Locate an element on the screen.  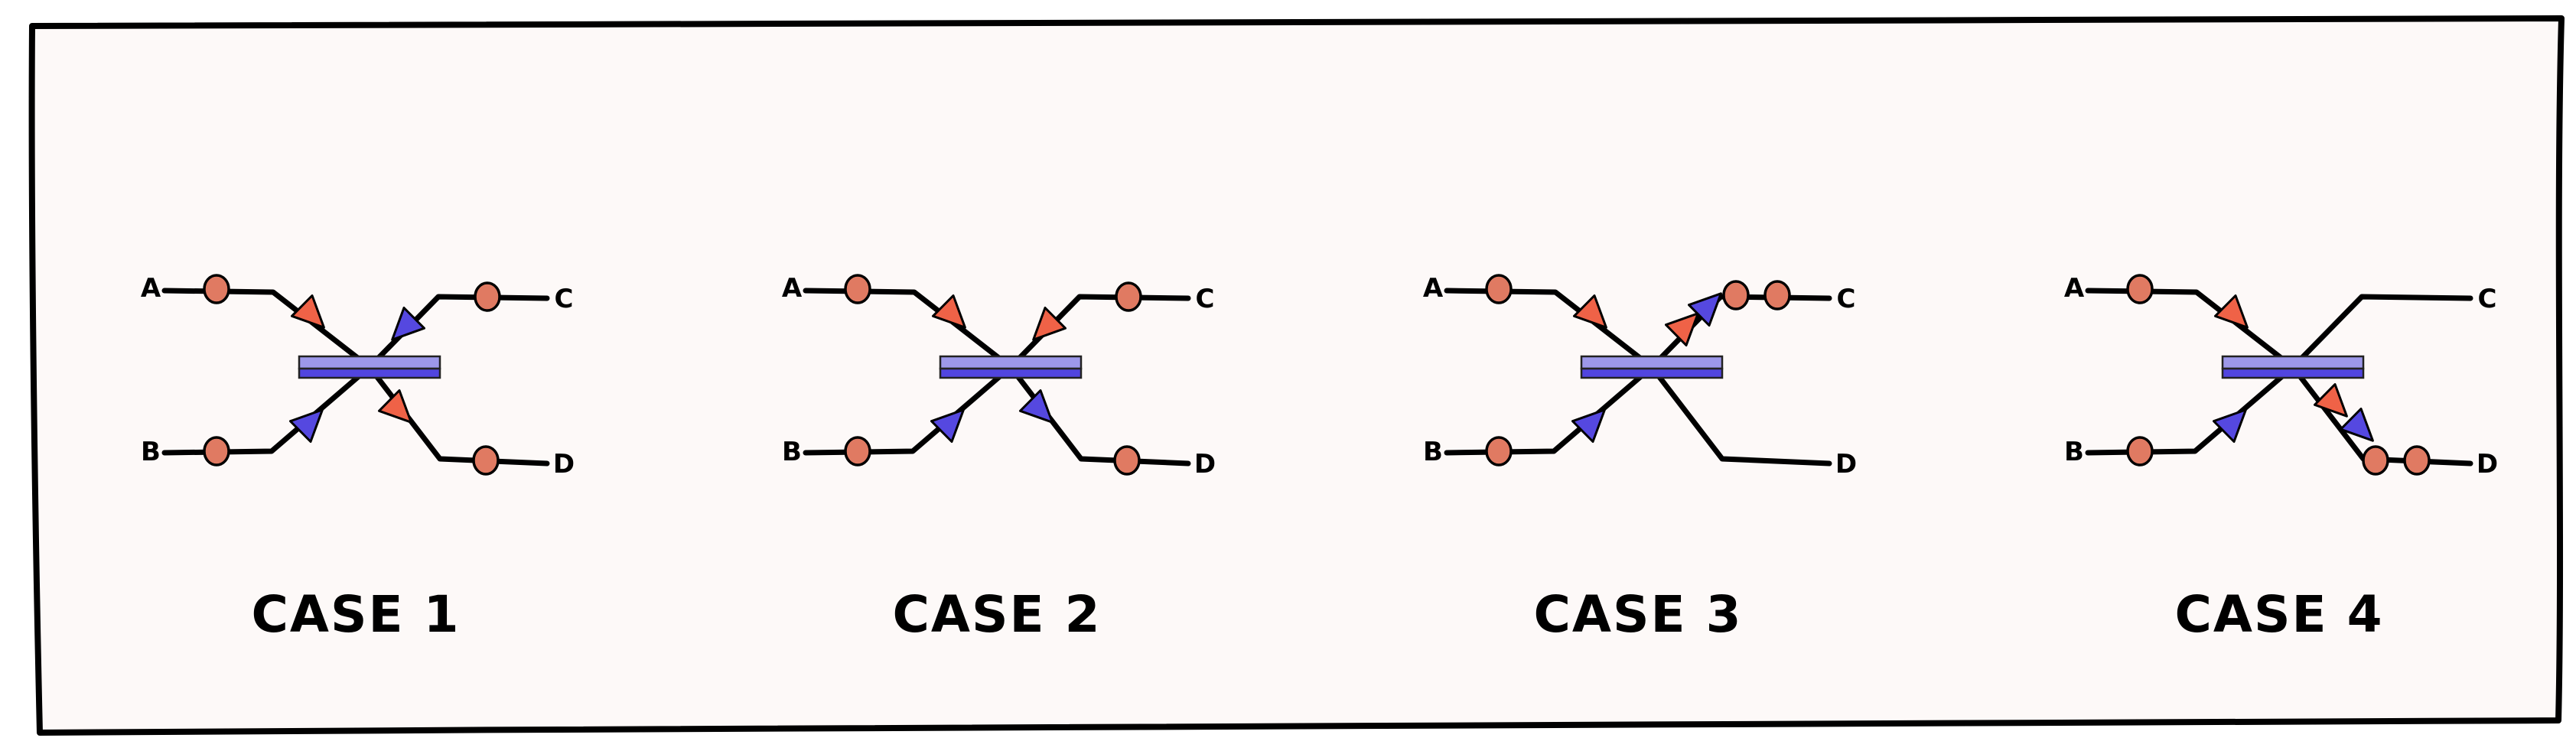
port-d-wire is located at coordinates (1741, 415).